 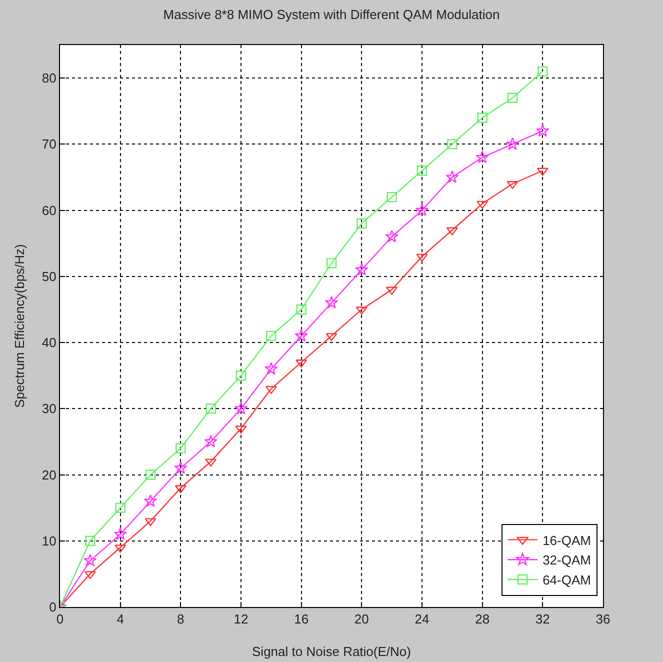 What do you see at coordinates (482, 619) in the screenshot?
I see `x-tick-label: 28` at bounding box center [482, 619].